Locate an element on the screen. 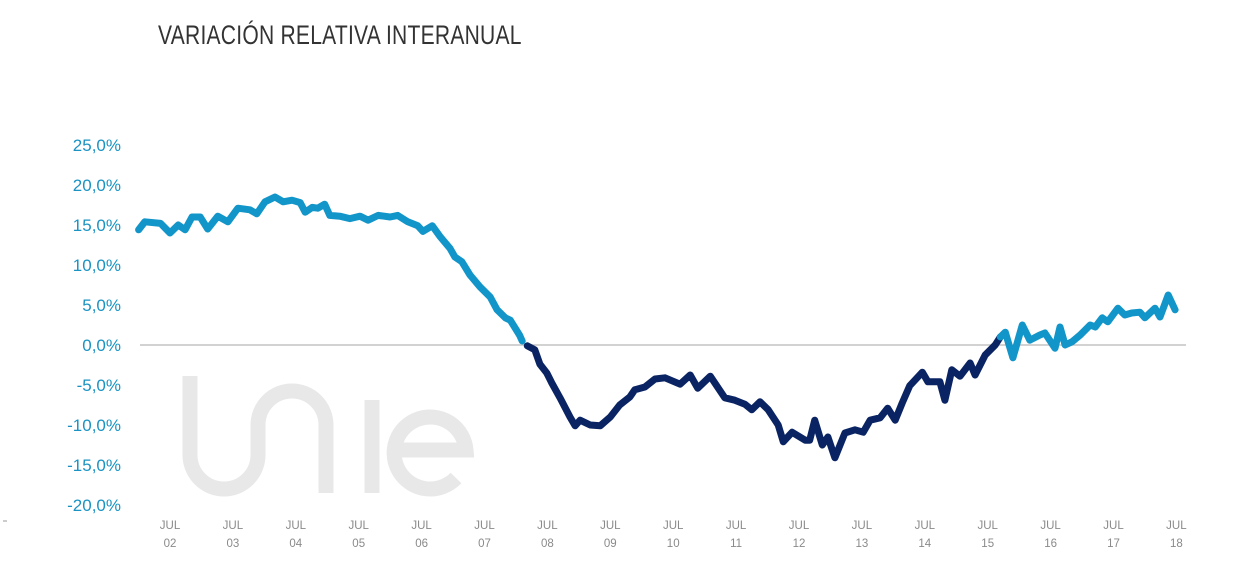 The width and height of the screenshot is (1251, 577). x-tick-year: 18 is located at coordinates (1176, 544).